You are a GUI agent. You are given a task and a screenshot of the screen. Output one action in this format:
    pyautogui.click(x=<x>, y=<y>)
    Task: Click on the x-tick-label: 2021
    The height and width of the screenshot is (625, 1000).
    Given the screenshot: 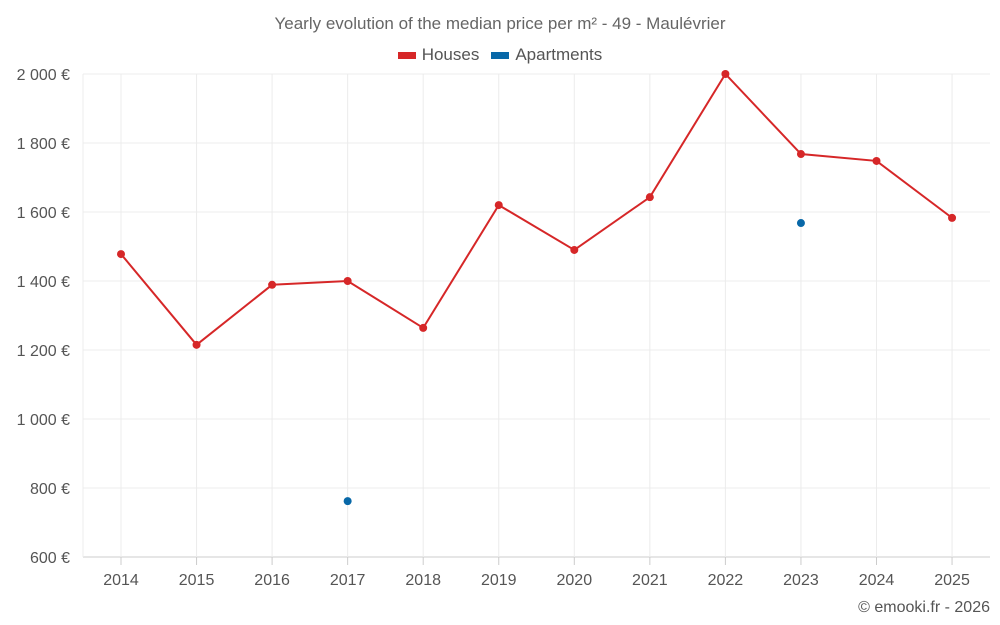 What is the action you would take?
    pyautogui.click(x=650, y=580)
    